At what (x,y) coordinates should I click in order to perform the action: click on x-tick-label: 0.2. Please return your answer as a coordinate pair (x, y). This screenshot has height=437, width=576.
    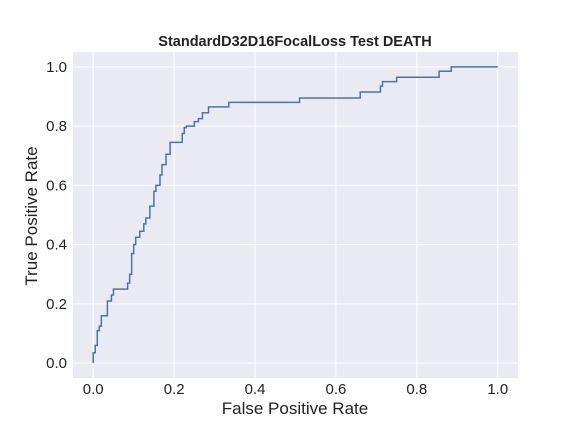
    Looking at the image, I should click on (174, 389).